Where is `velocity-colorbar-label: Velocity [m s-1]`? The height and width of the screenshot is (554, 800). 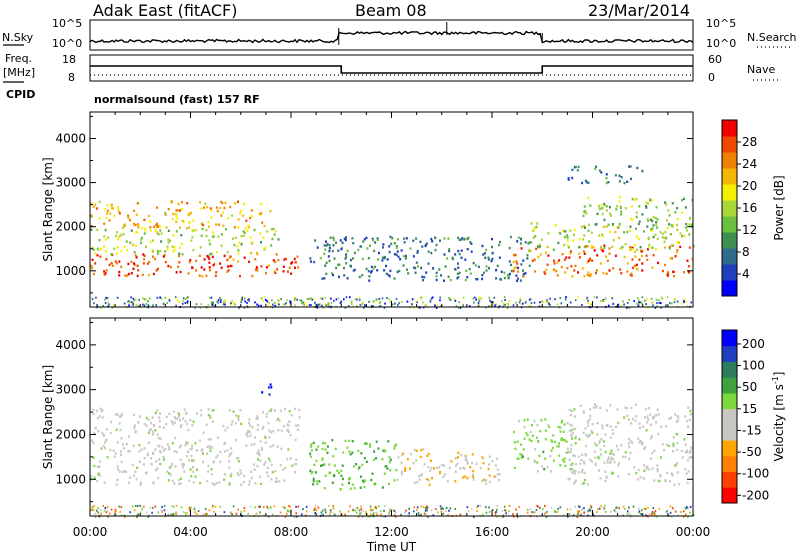
velocity-colorbar-label: Velocity [m s-1] is located at coordinates (778, 417).